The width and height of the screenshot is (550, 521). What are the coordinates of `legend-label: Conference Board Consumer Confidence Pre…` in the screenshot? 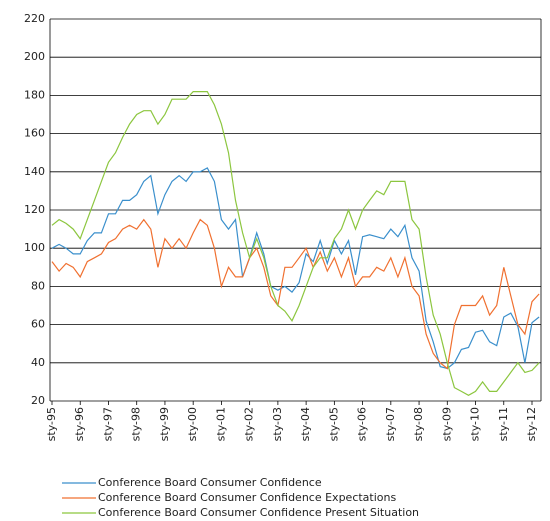 It's located at (258, 512).